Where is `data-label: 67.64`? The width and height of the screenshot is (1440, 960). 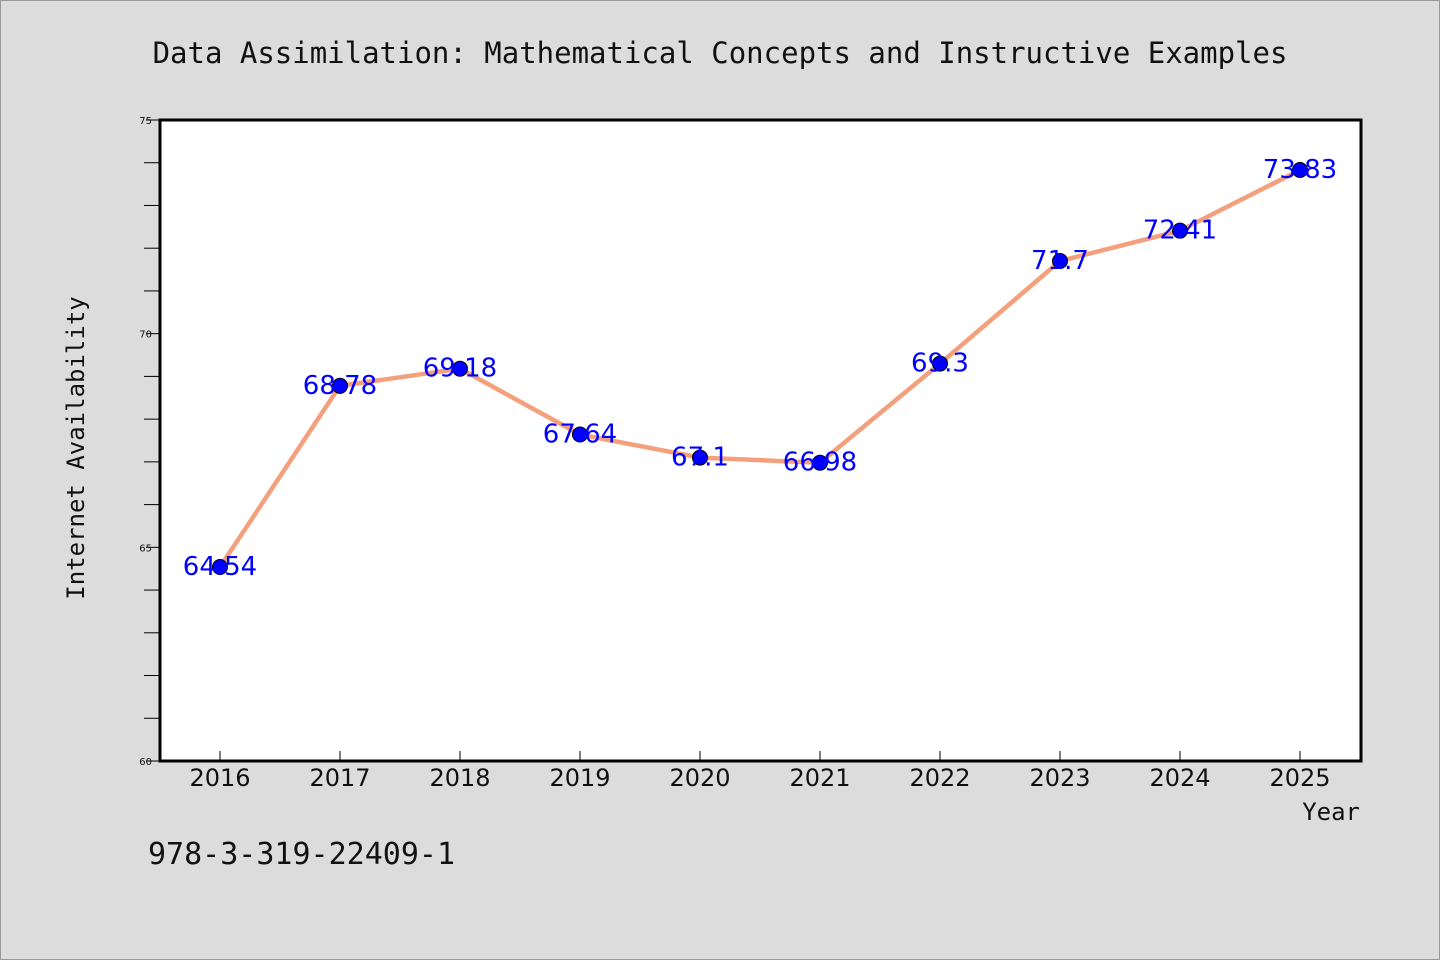
data-label: 67.64 is located at coordinates (580, 435).